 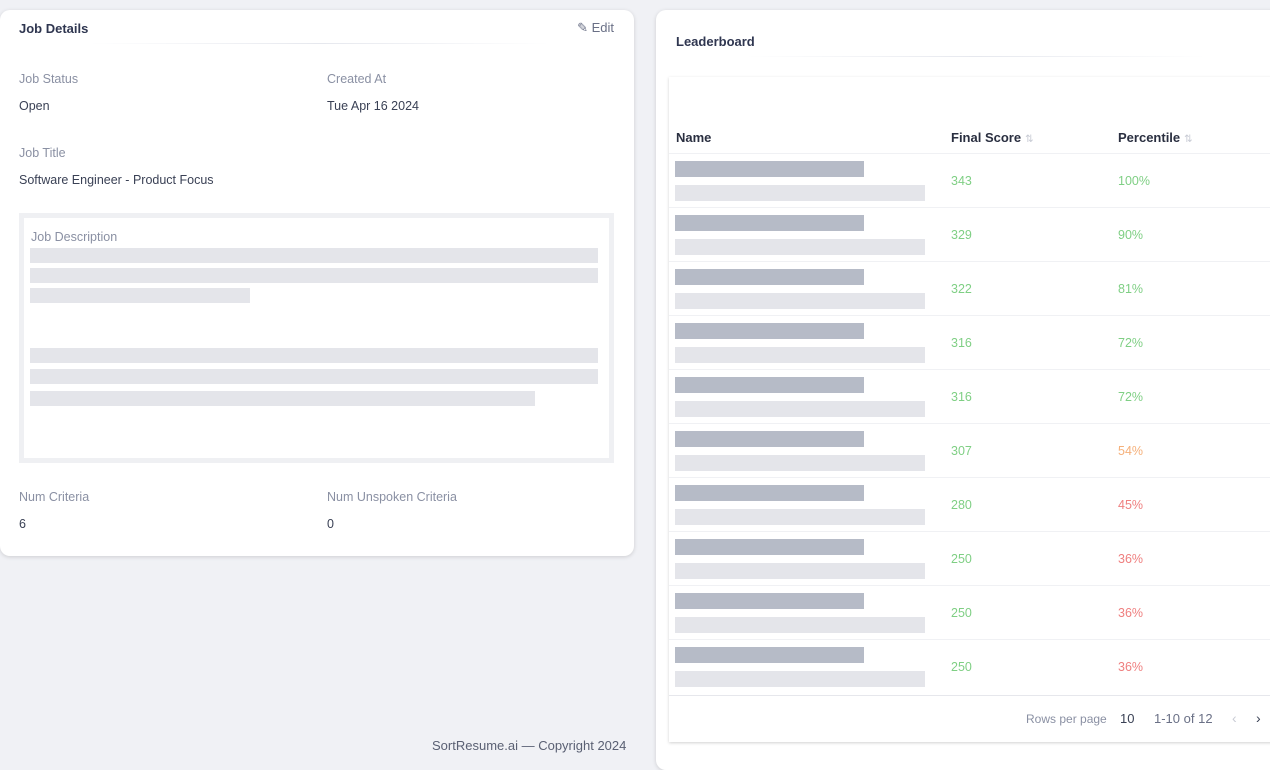 I want to click on table-row: 280 45%, so click(x=969, y=504).